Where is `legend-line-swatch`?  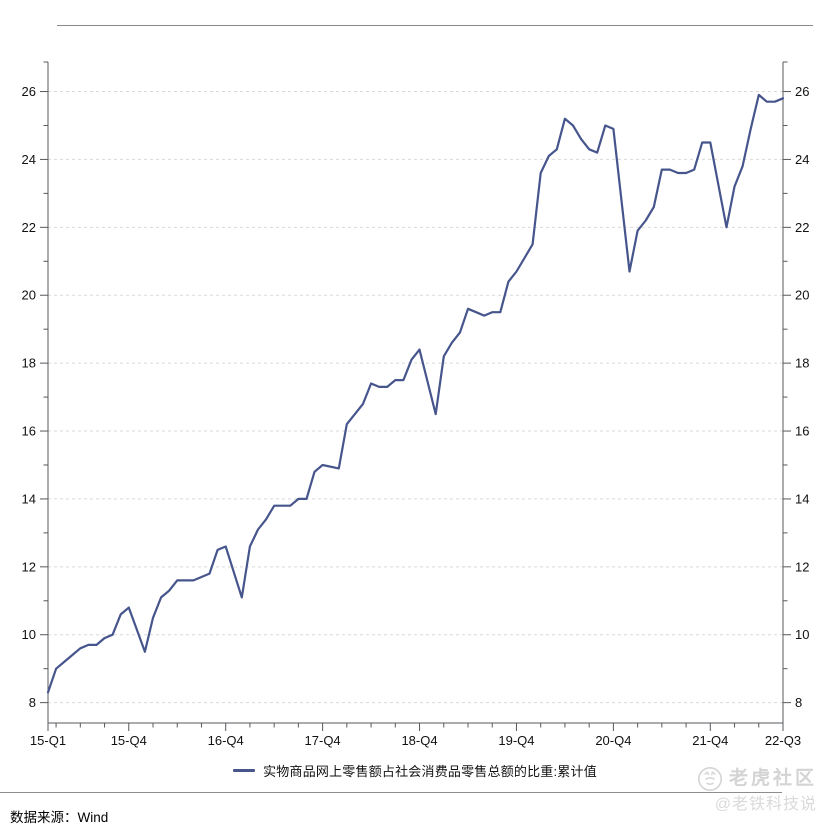
legend-line-swatch is located at coordinates (244, 770).